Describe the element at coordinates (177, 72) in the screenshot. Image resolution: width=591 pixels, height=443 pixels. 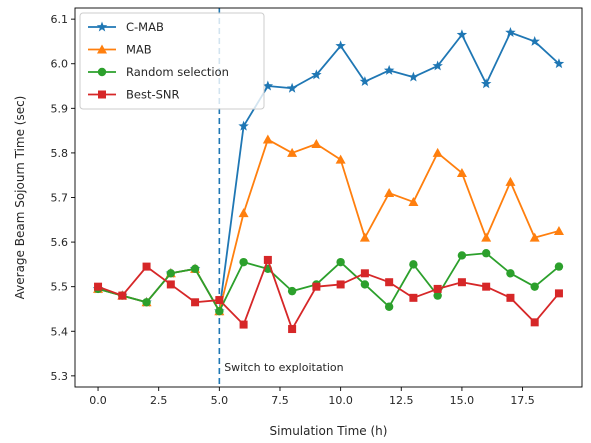
I see `legend-label: Random selection` at that location.